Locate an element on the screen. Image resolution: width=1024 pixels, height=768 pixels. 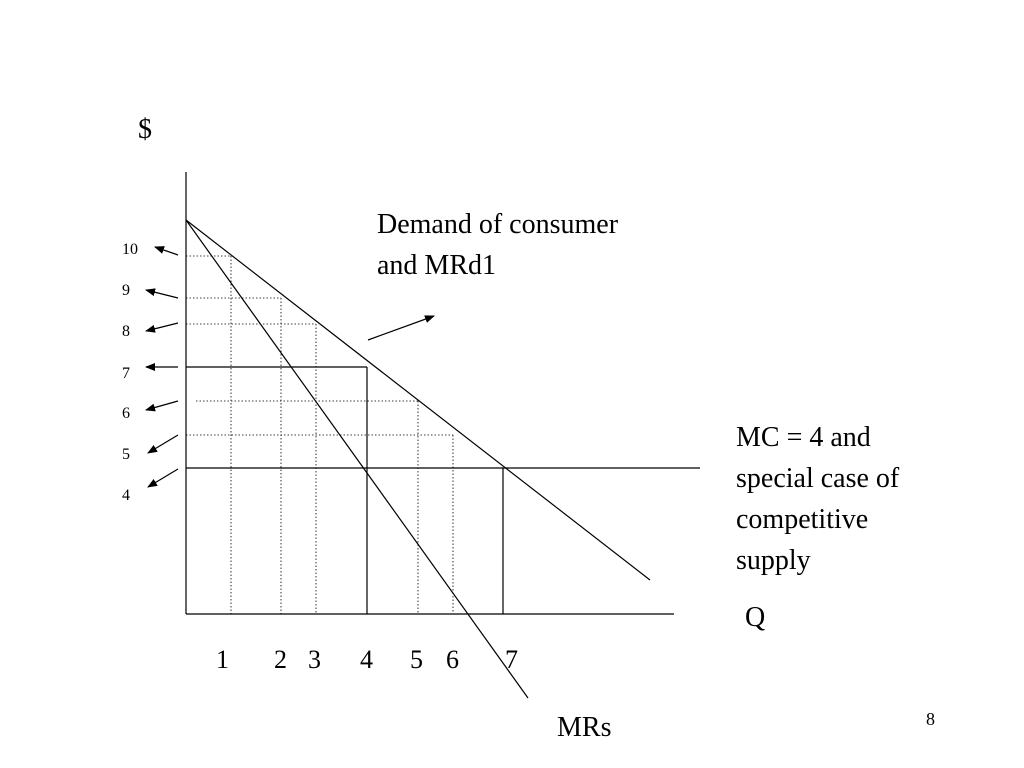
x-tick-label: 6 is located at coordinates (452, 659).